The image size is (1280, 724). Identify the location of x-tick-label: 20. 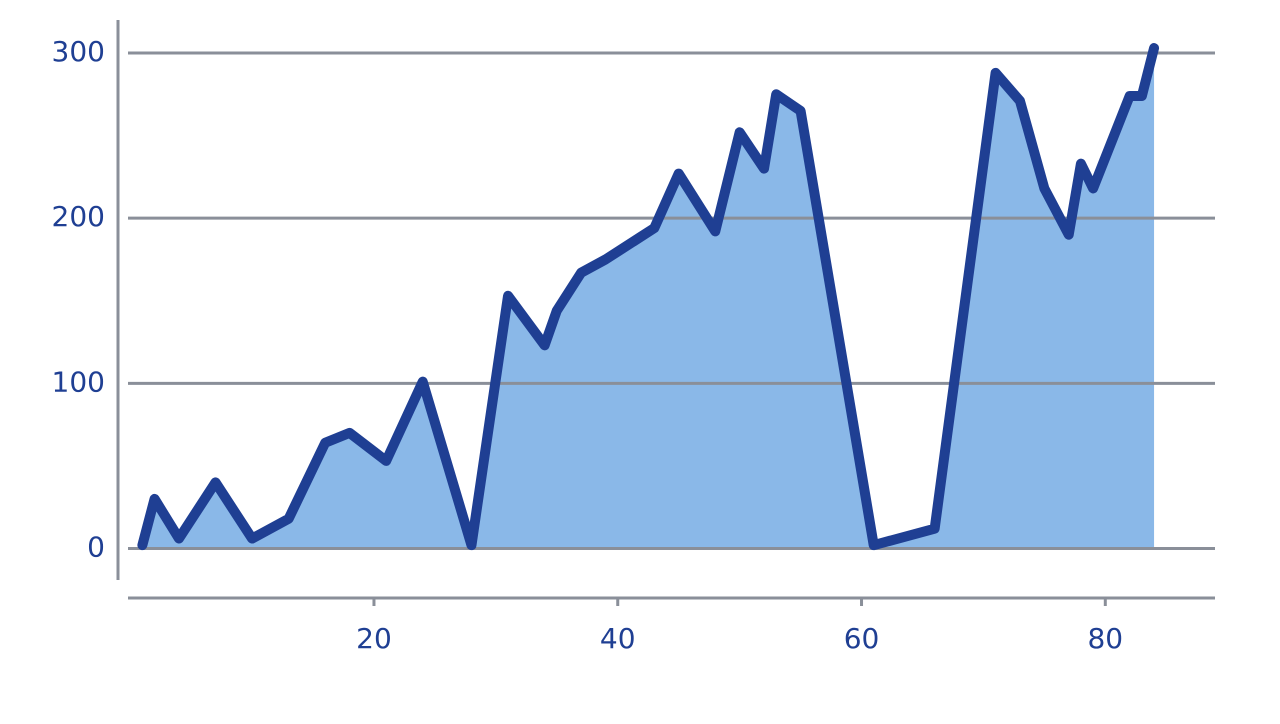
(374, 638).